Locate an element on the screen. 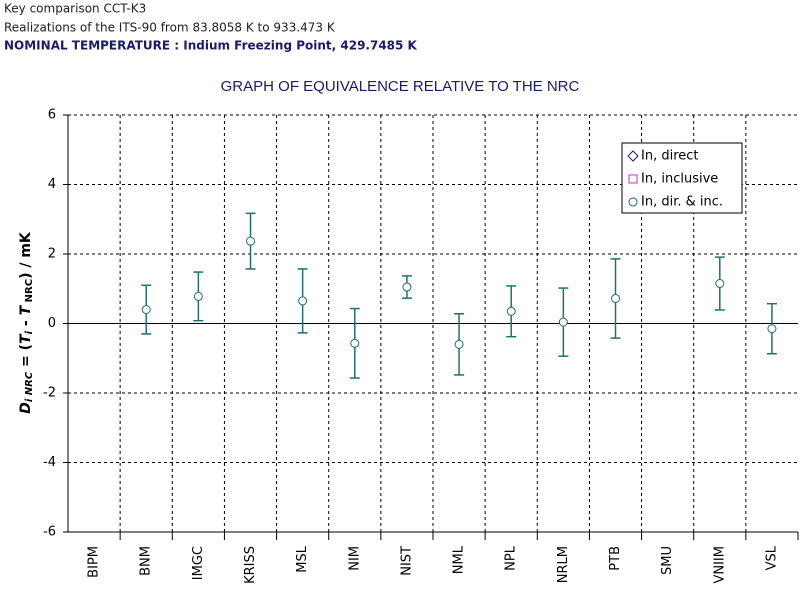 This screenshot has width=801, height=591. y-label-part: - is located at coordinates (26, 323).